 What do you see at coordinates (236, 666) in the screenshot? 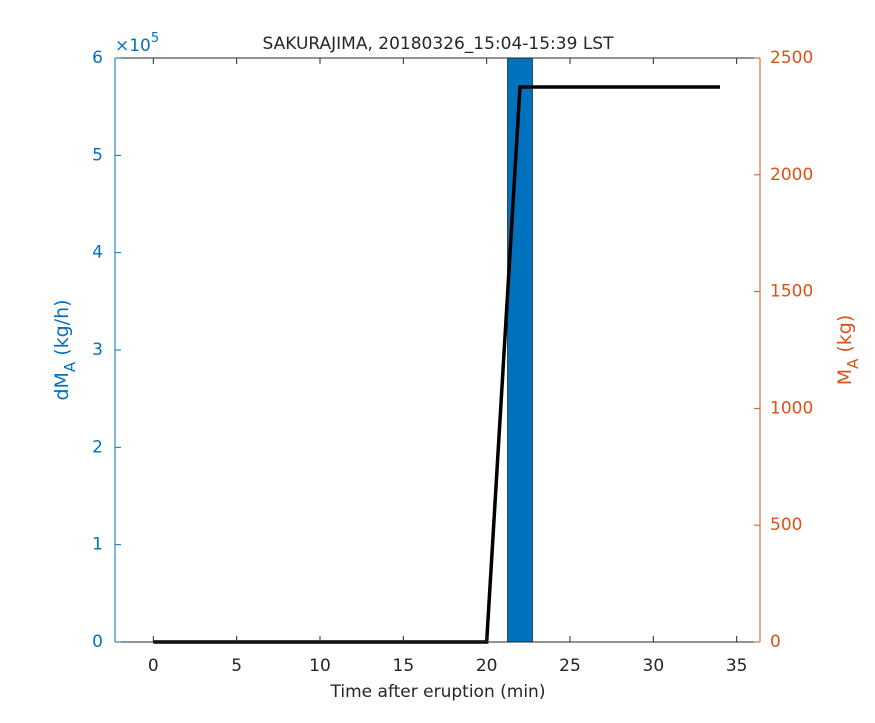
I see `x-tick-label: 5` at bounding box center [236, 666].